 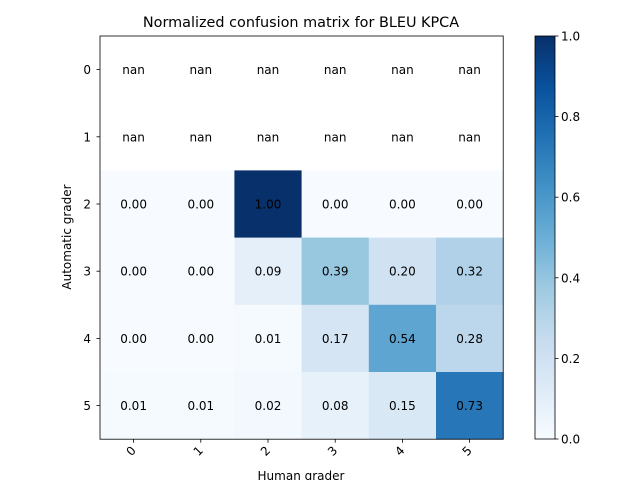 I want to click on cell-value-label: 0.54, so click(x=402, y=339).